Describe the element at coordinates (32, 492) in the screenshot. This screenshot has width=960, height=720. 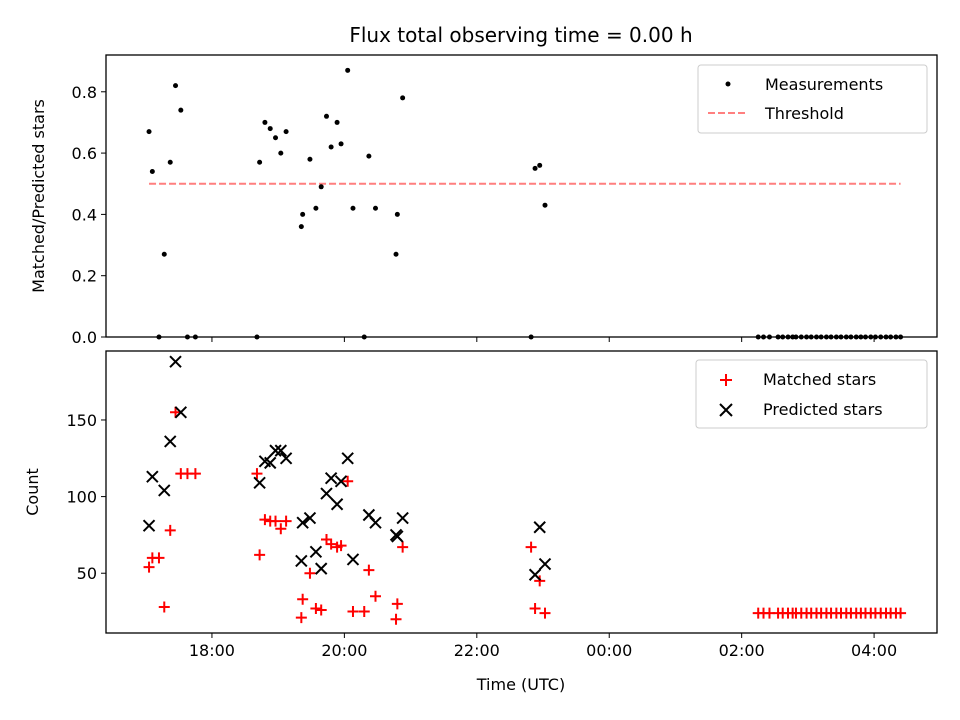
I see `bottom-y-axis-label: Count` at that location.